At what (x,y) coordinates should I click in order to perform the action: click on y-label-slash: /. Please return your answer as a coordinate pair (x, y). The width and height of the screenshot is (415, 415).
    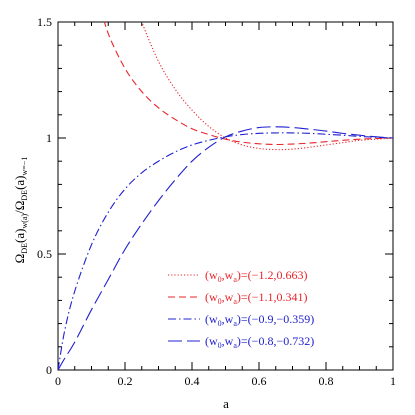
    Looking at the image, I should click on (19, 212).